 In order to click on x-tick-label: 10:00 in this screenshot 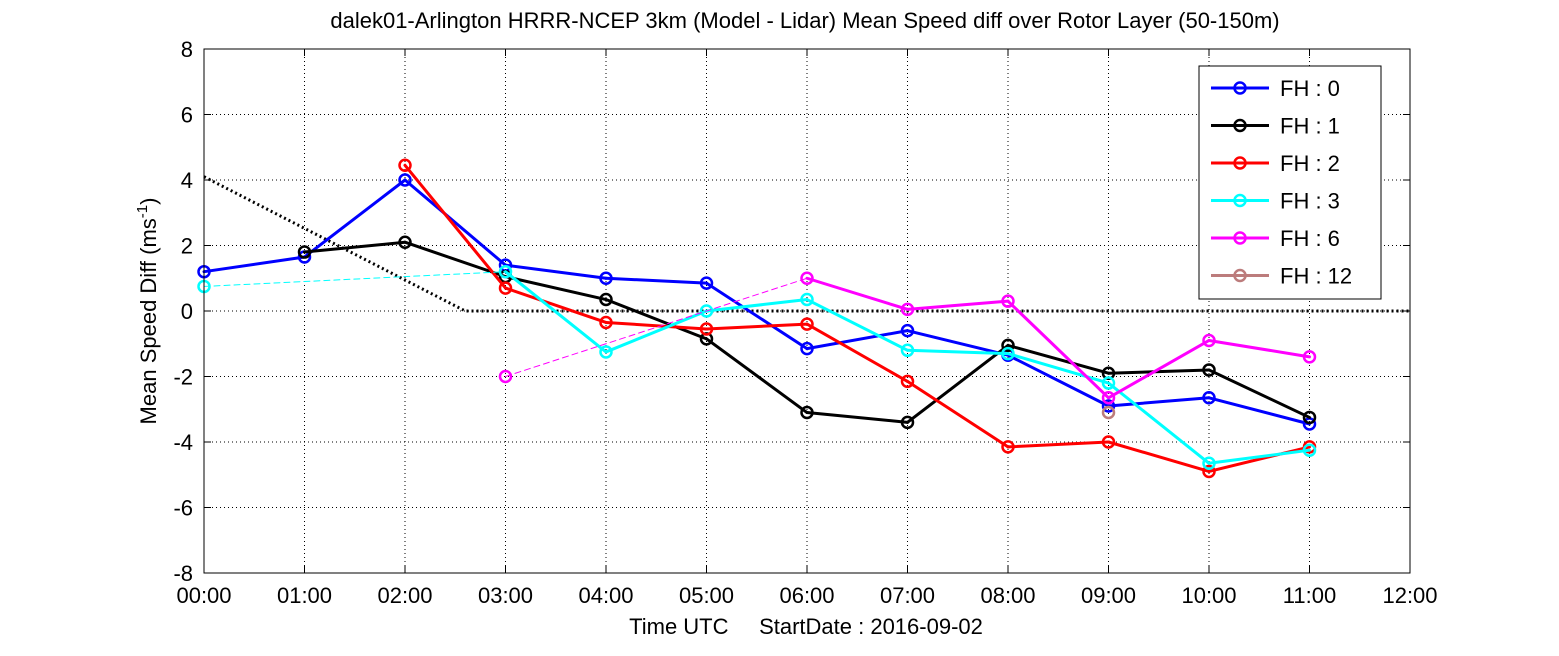, I will do `click(1208, 595)`.